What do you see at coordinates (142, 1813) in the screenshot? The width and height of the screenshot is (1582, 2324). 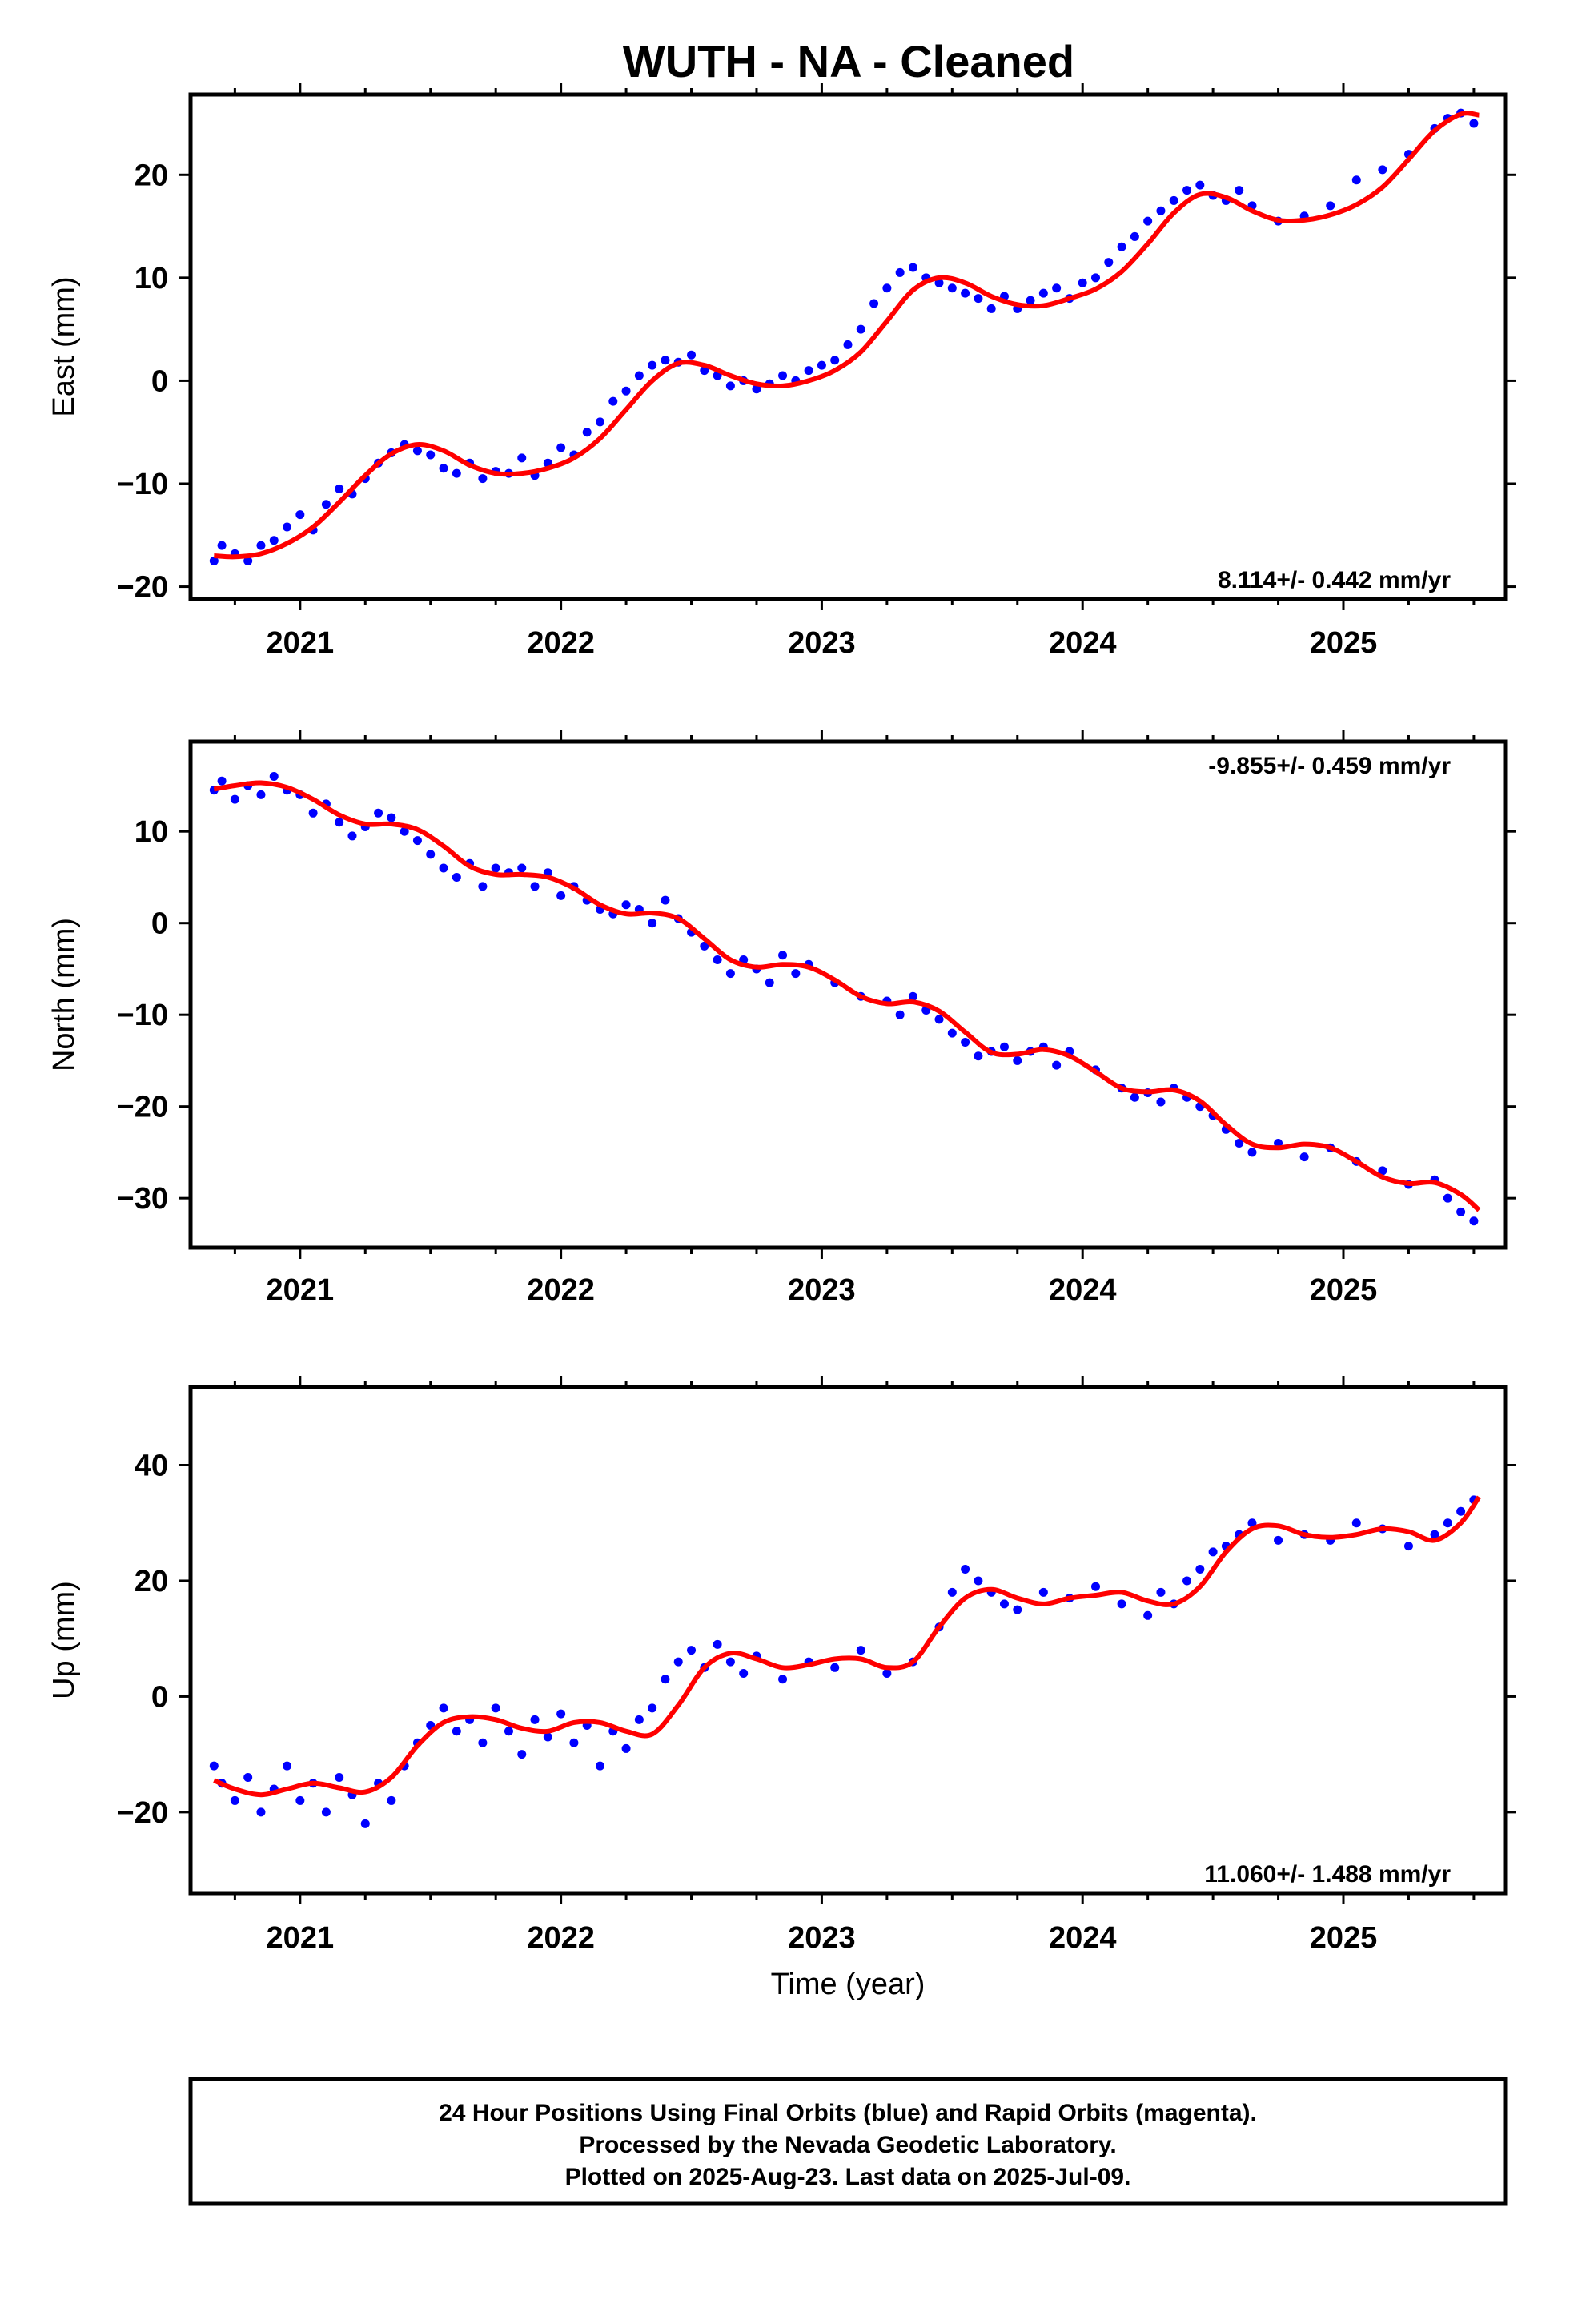 I see `y-tick-label: −20` at bounding box center [142, 1813].